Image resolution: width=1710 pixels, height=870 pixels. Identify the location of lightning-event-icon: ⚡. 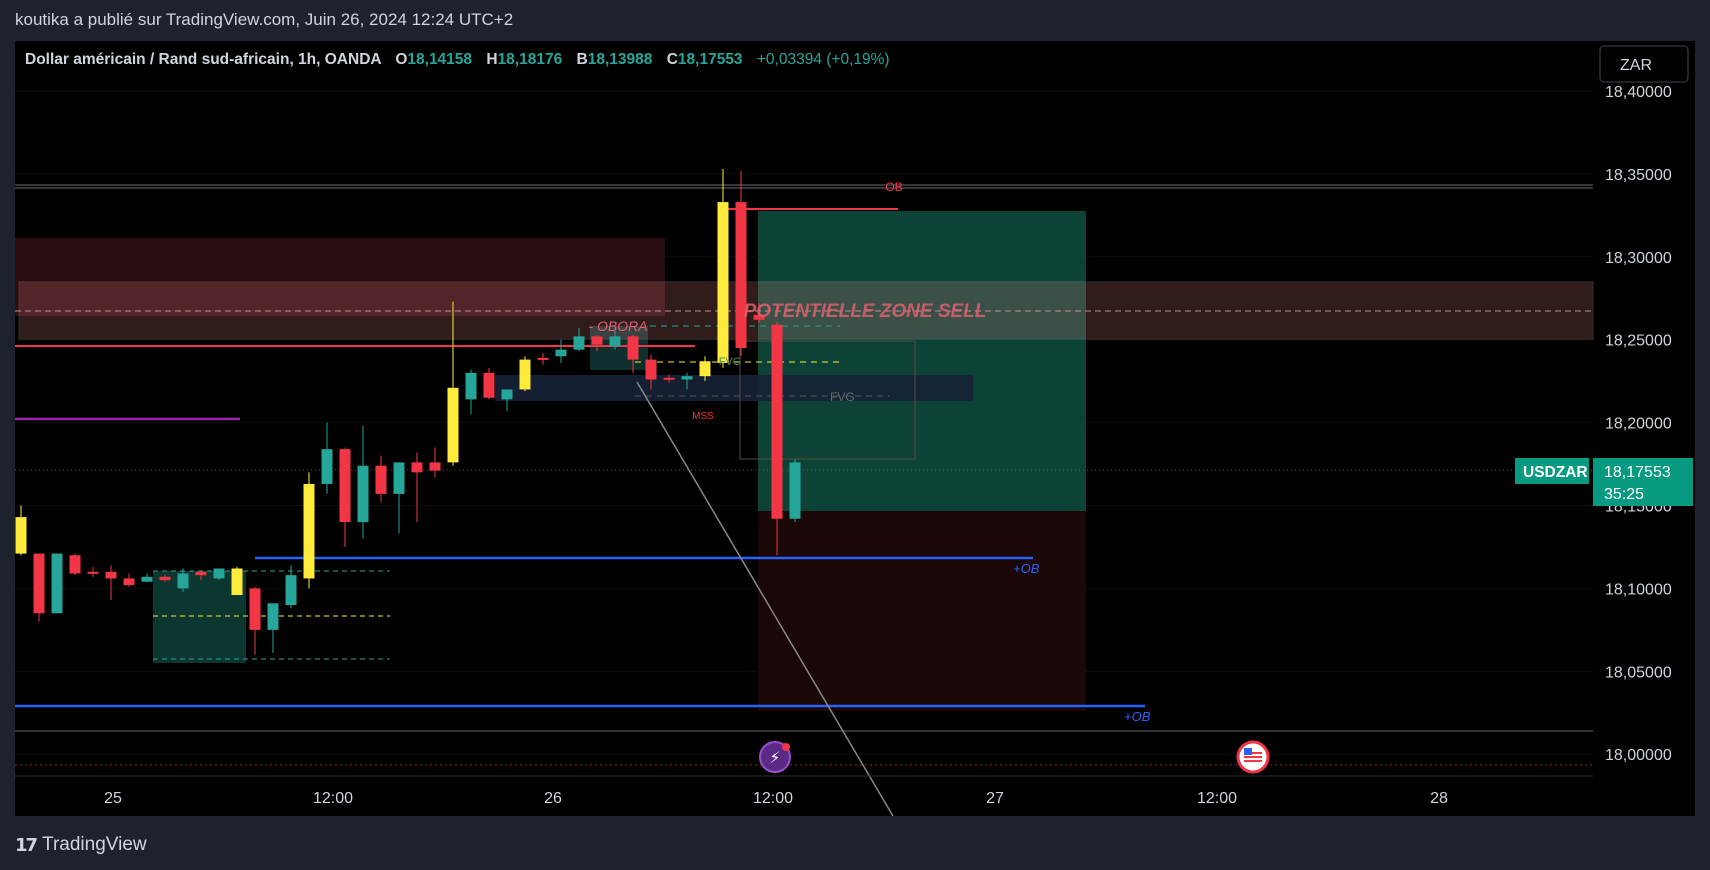
(775, 757).